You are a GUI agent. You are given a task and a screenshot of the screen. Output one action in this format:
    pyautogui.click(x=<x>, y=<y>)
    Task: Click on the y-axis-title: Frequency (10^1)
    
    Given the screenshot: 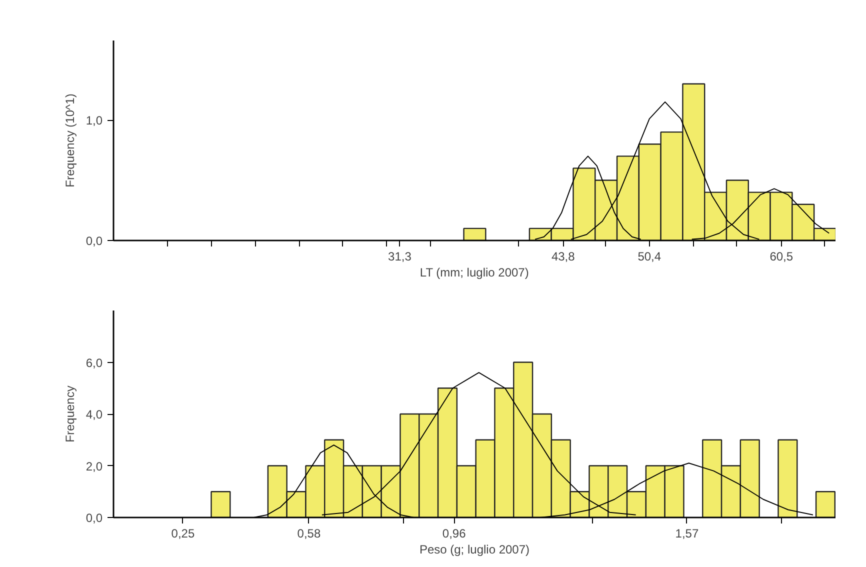 What is the action you would take?
    pyautogui.click(x=69, y=141)
    